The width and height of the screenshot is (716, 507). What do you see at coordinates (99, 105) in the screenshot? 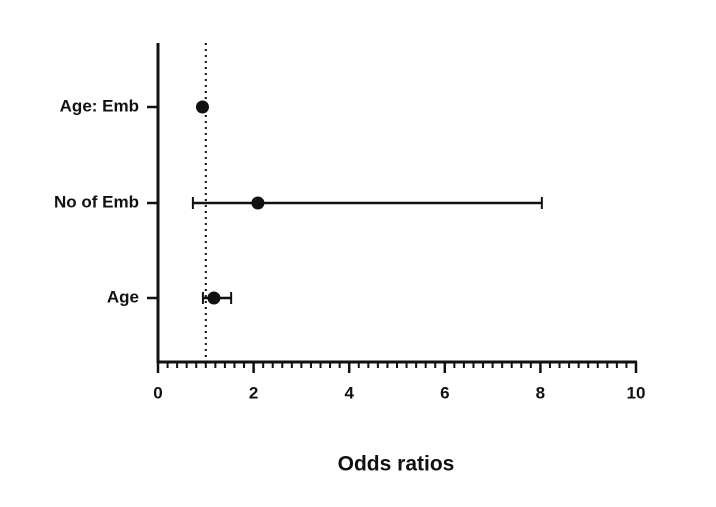
I see `y-tick-label: Age: Emb` at bounding box center [99, 105].